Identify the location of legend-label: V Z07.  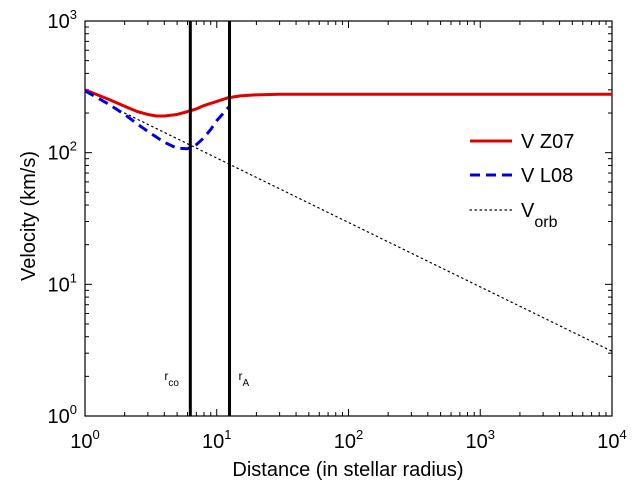
(547, 142).